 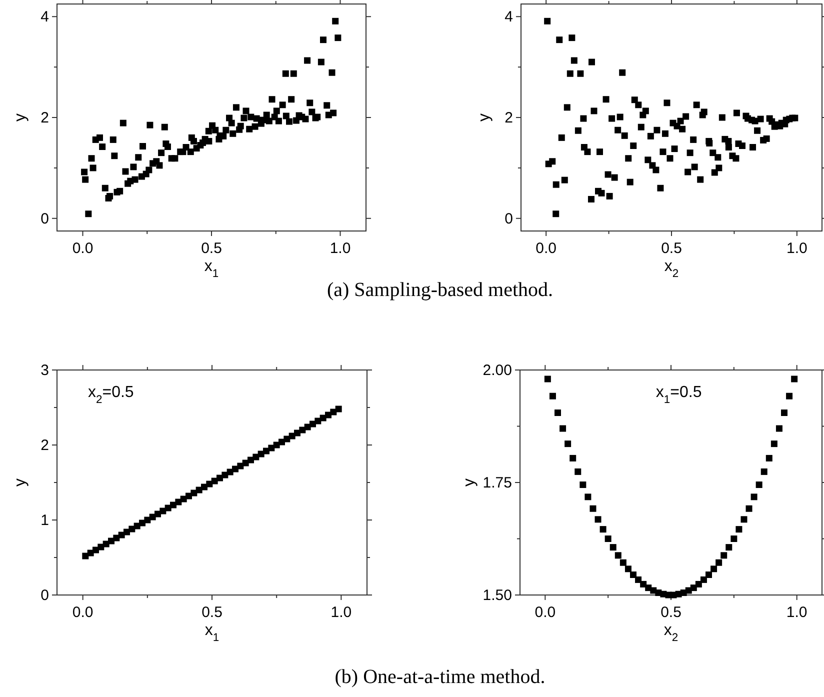 What do you see at coordinates (497, 370) in the screenshot?
I see `y-tick-label: 2.00` at bounding box center [497, 370].